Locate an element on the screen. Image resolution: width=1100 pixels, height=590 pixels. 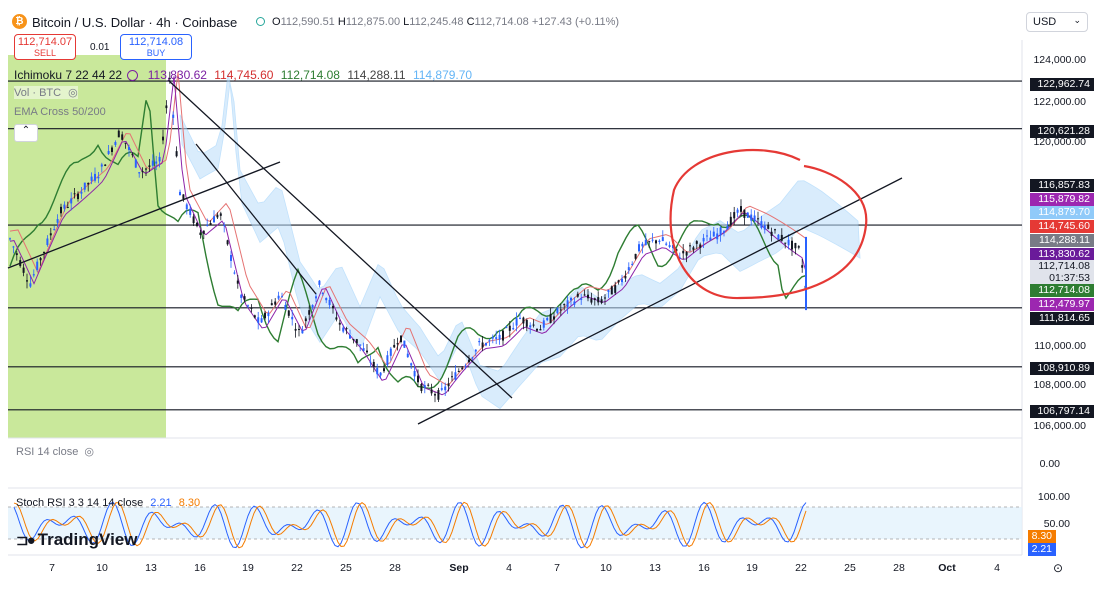
collapse-legend-button: ⌃ is located at coordinates (26, 133).